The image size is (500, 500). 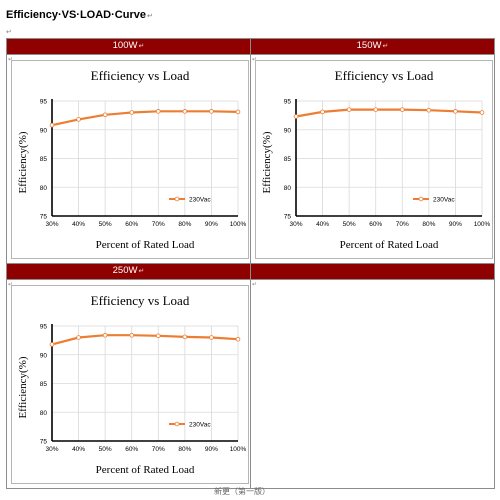 I want to click on x-tick-label: 50%, so click(x=105, y=224).